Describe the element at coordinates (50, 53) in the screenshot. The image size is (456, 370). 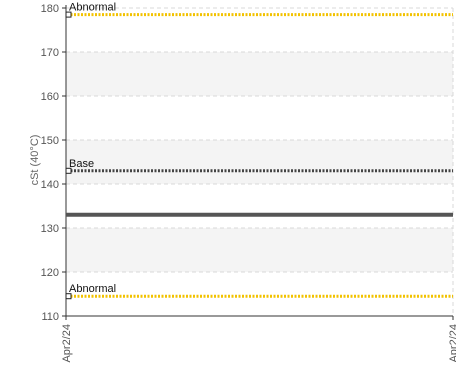
I see `y-tick-label: 170` at that location.